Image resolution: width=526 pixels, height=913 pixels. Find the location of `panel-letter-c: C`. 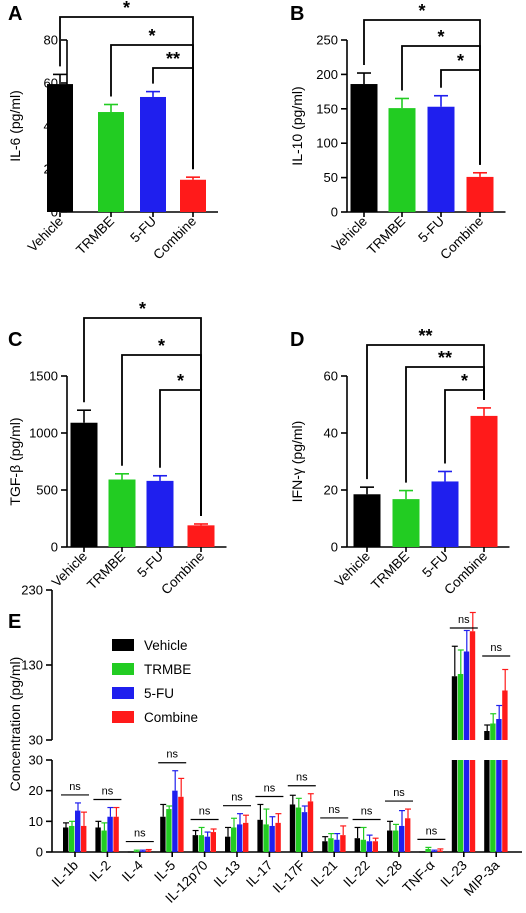

panel-letter-c: C is located at coordinates (15, 340).